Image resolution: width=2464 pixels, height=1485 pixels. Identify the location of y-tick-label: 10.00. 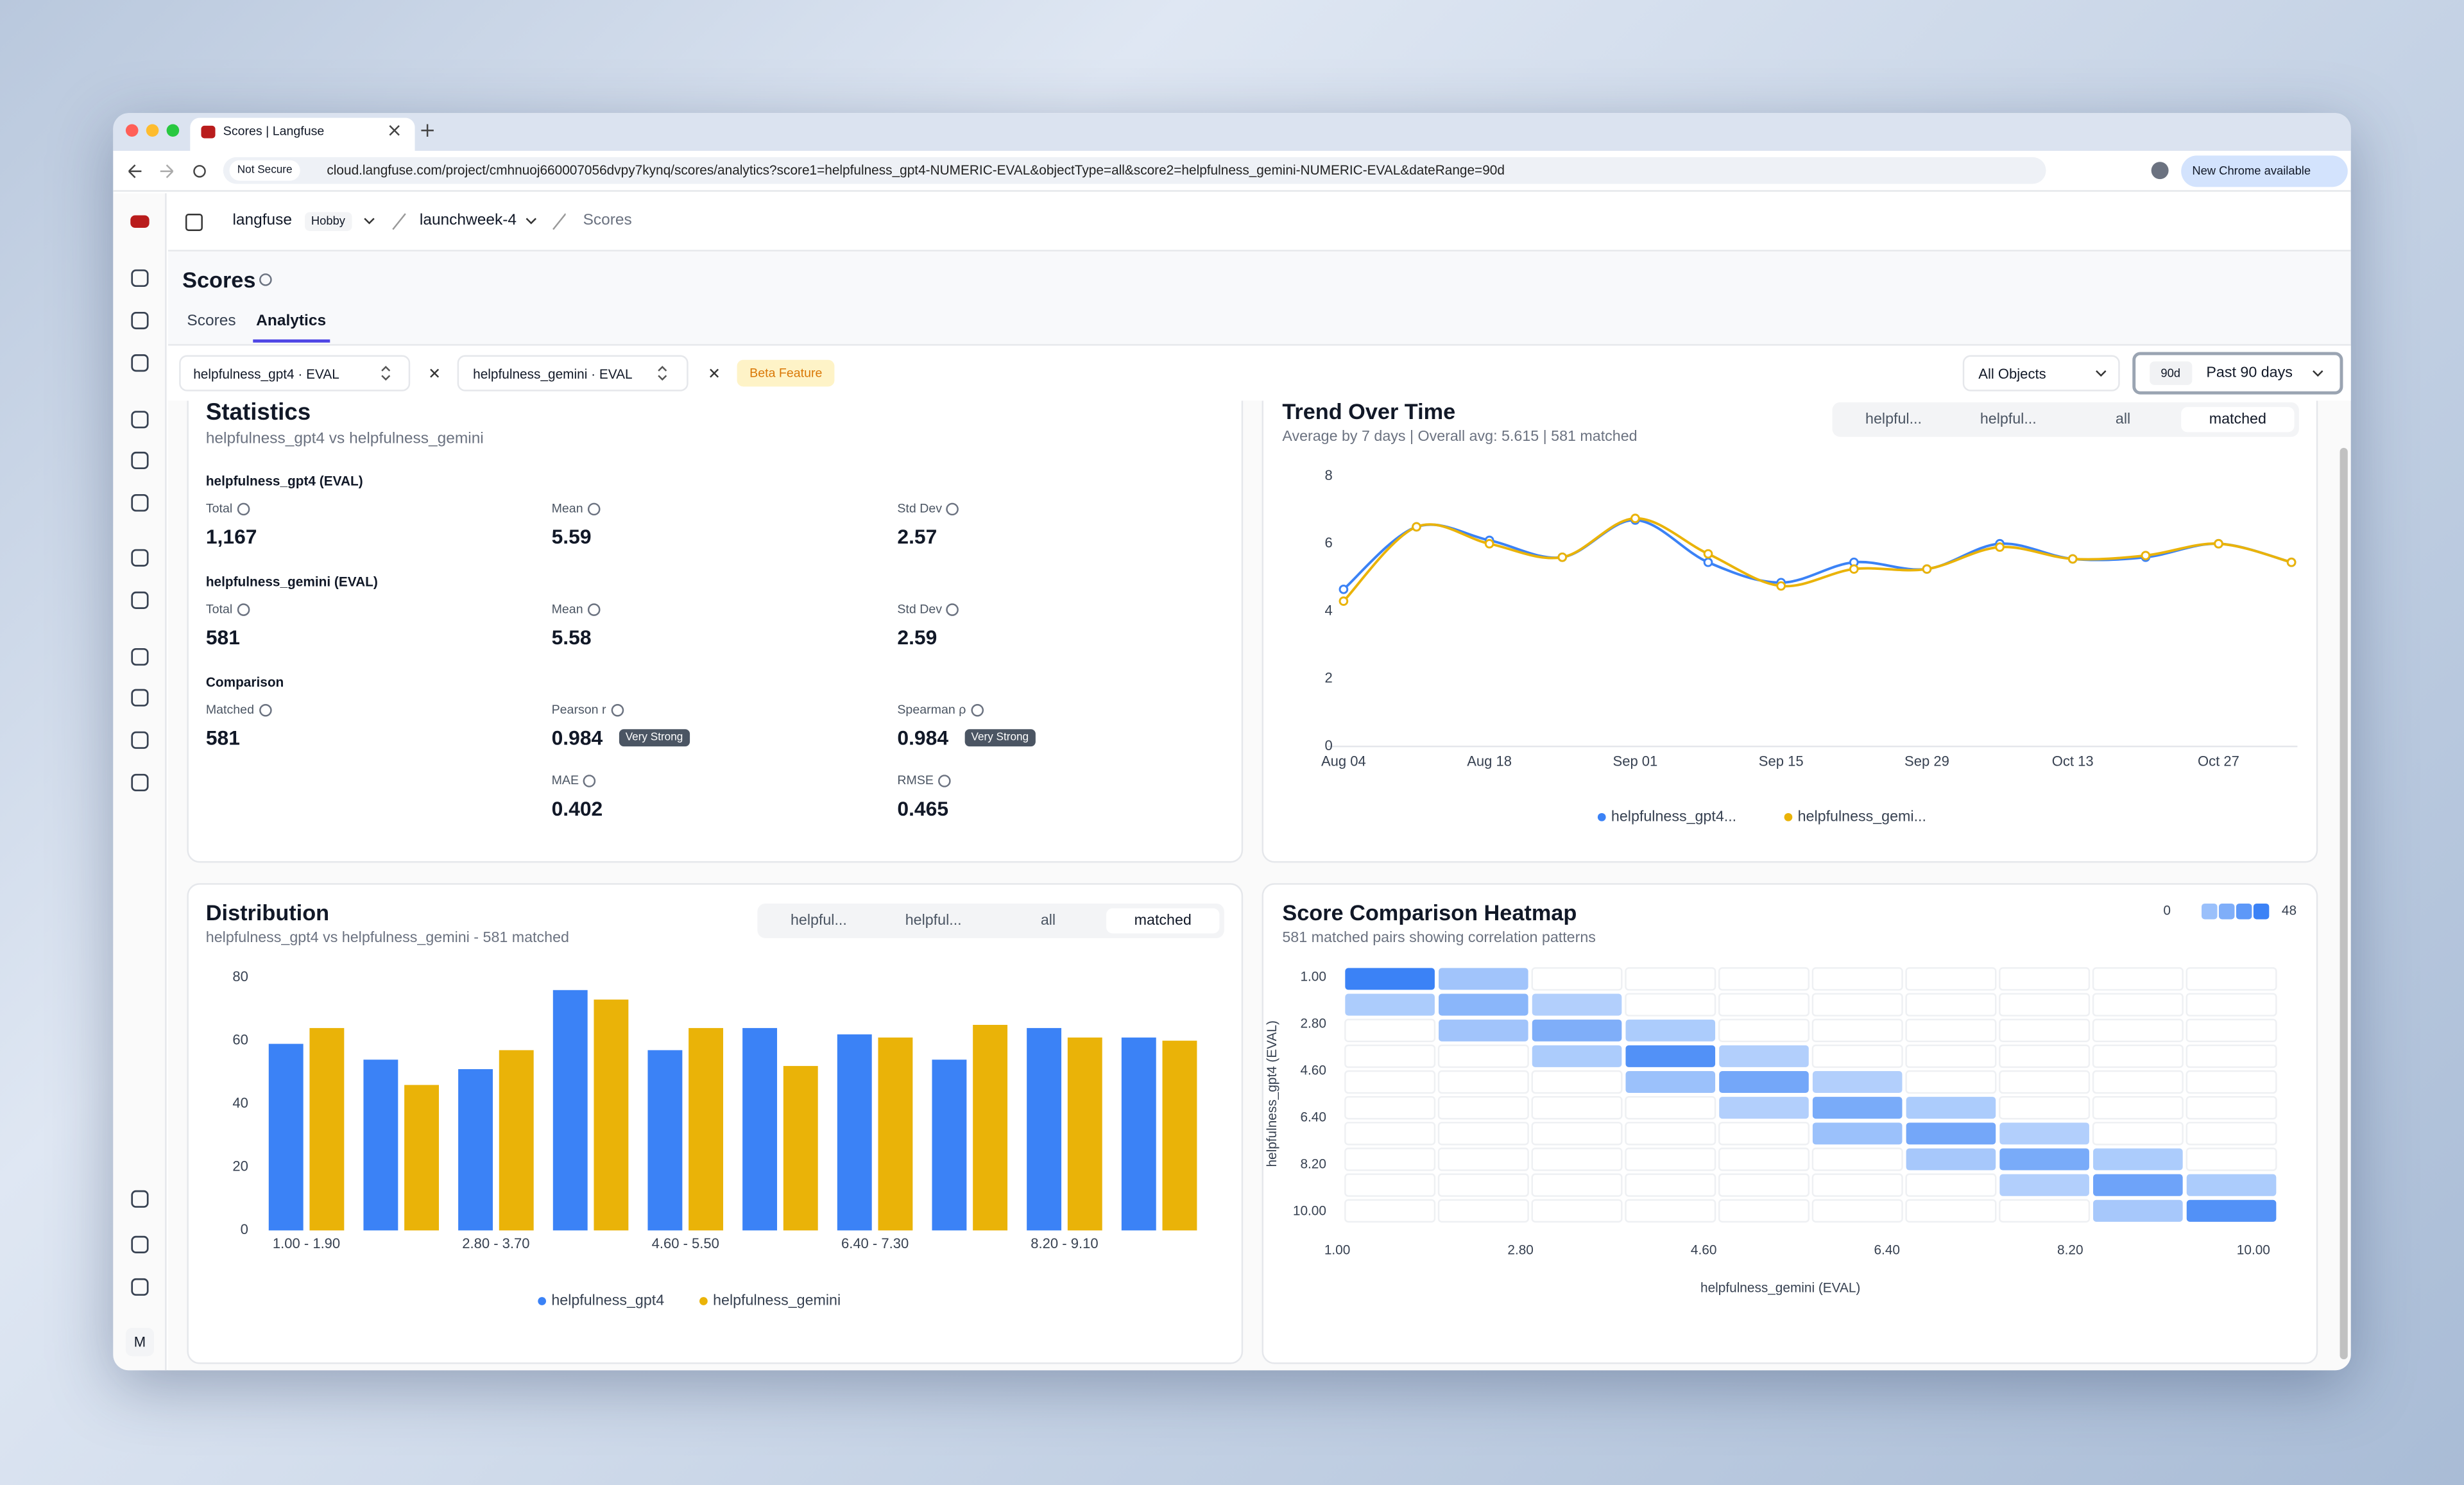
(1310, 1210).